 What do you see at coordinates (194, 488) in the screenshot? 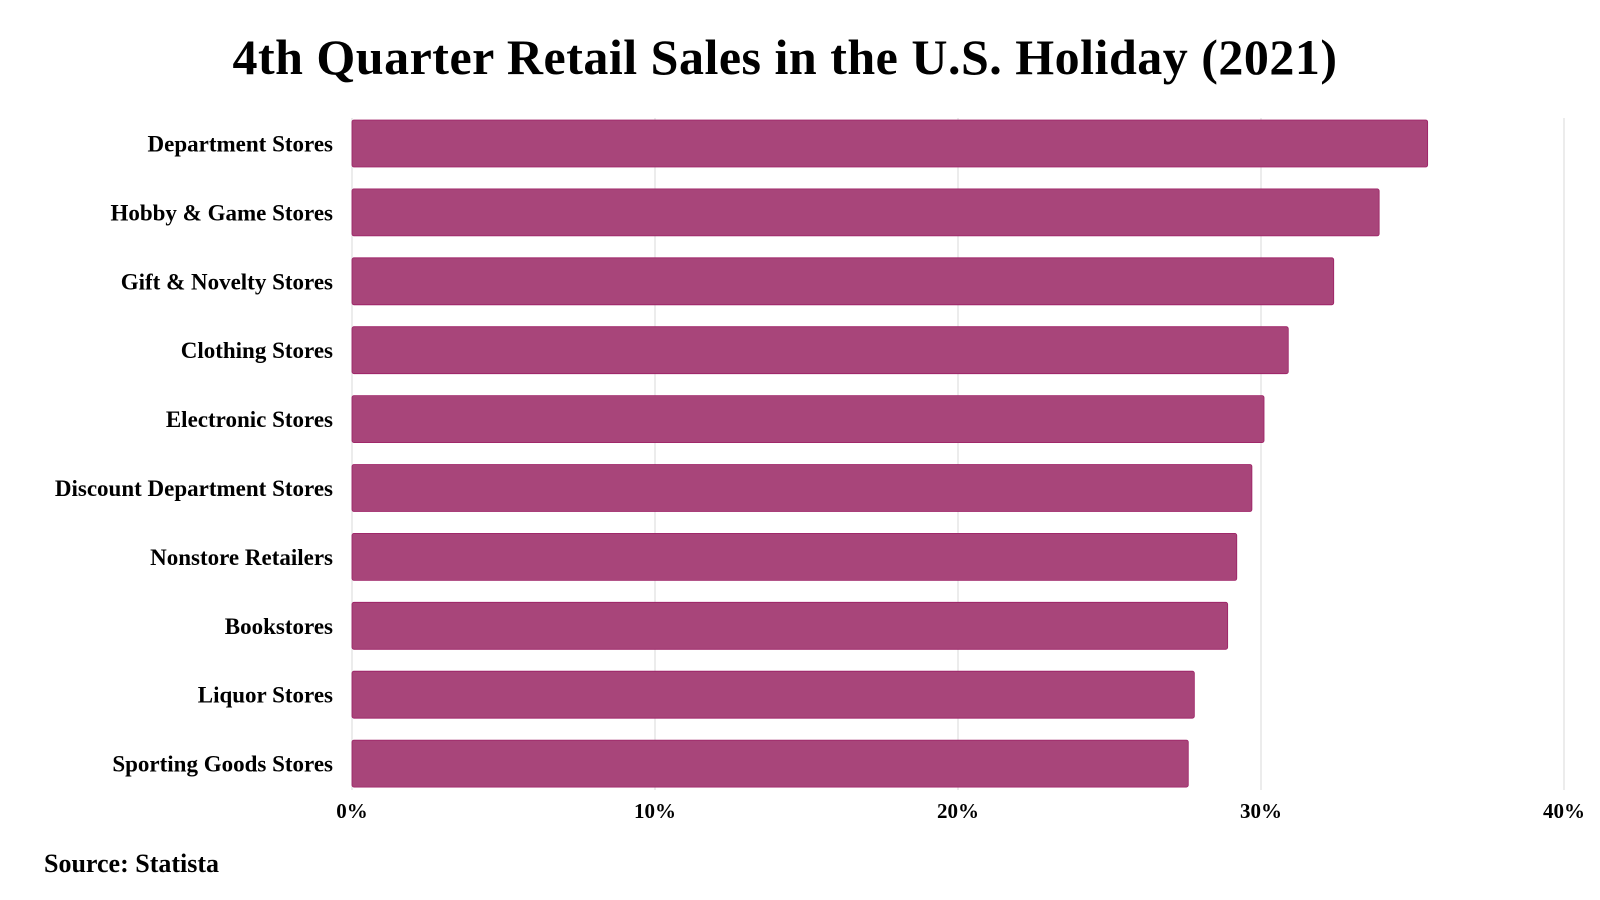
I see `category-label: Discount Department Stores` at bounding box center [194, 488].